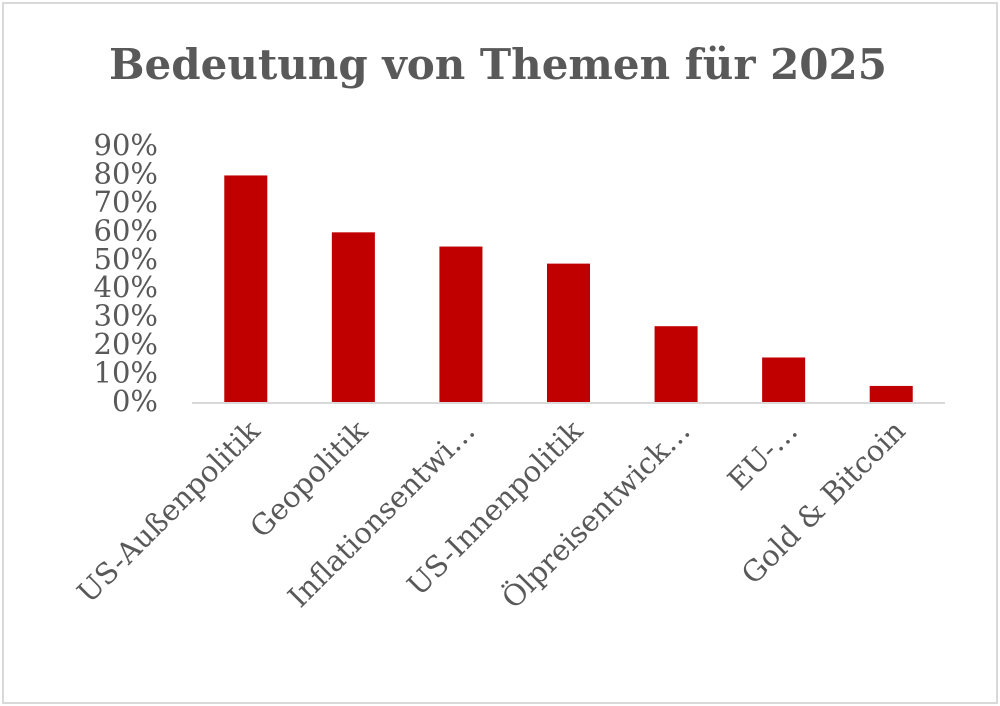  Describe the element at coordinates (126, 145) in the screenshot. I see `y-tick-label: 90%` at that location.